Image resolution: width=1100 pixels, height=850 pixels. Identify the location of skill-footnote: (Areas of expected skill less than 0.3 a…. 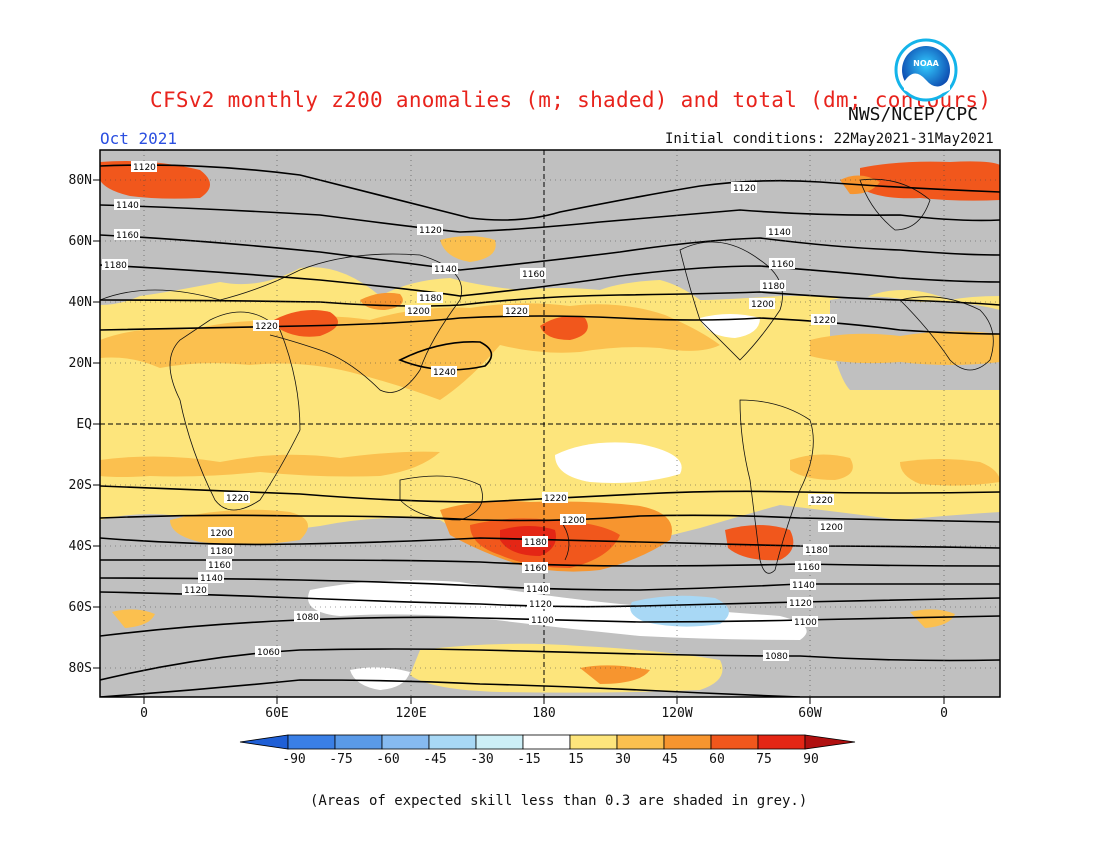
(559, 801).